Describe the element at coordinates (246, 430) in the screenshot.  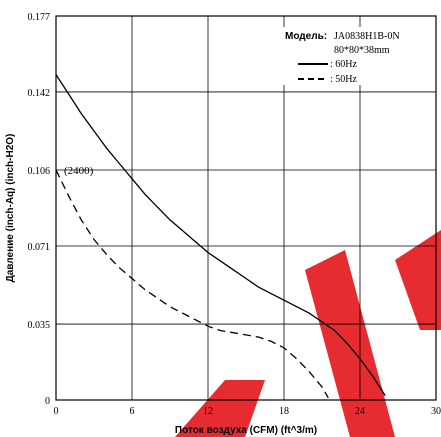
I see `x-axis-label: Поток воздуха (CFM) (ft^3/m)` at that location.